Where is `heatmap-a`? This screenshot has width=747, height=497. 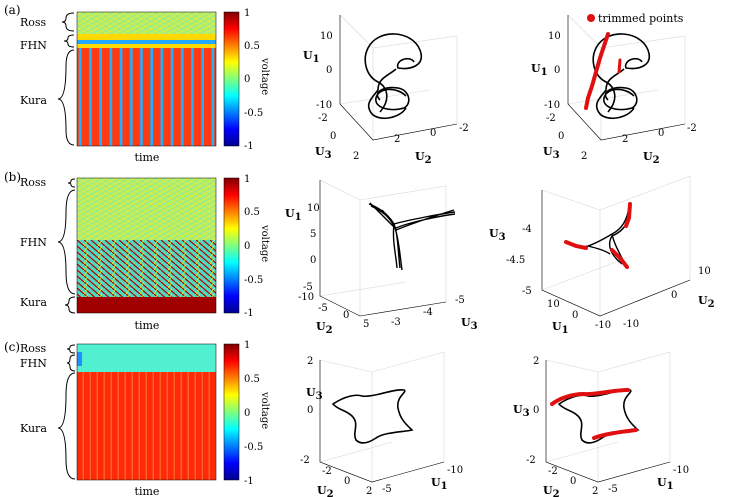 heatmap-a is located at coordinates (146, 79).